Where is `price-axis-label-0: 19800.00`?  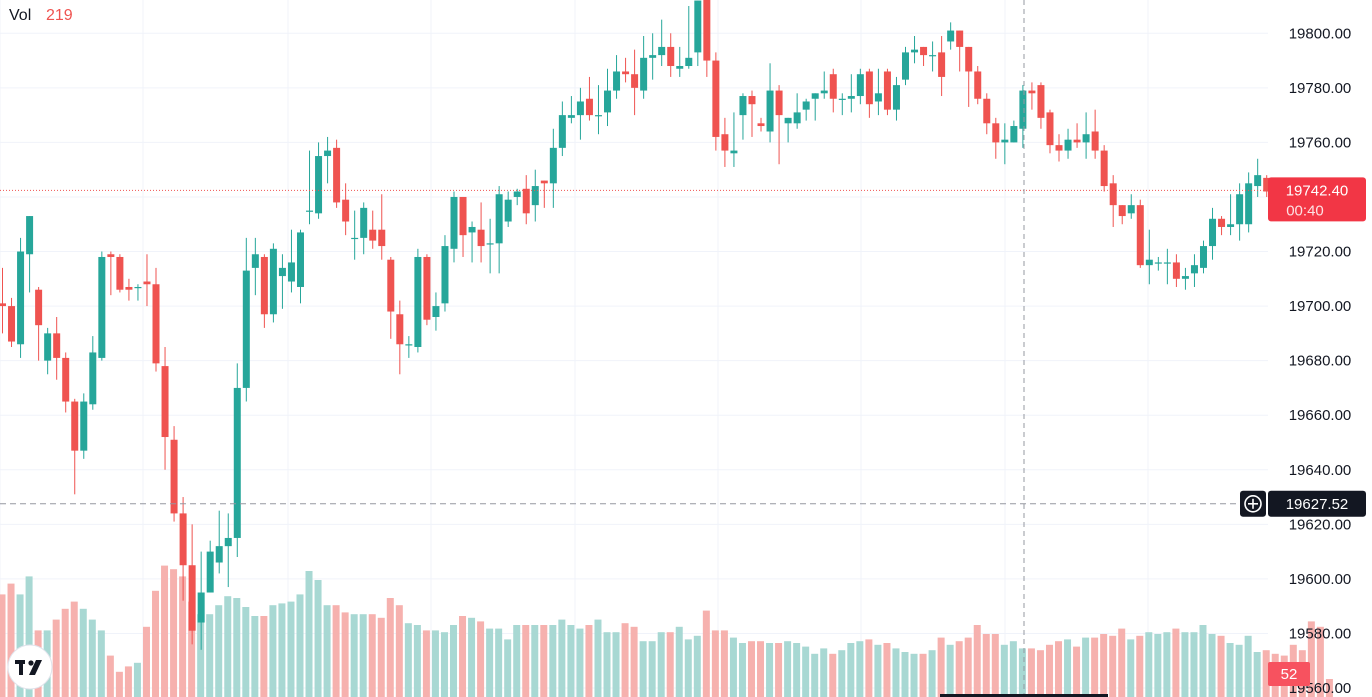
price-axis-label-0: 19800.00 is located at coordinates (1320, 33).